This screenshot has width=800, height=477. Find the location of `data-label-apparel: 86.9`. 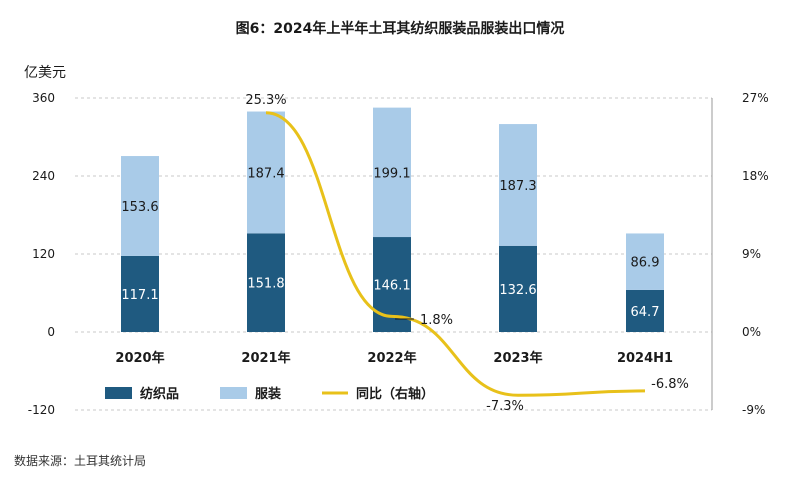

data-label-apparel: 86.9 is located at coordinates (645, 263).